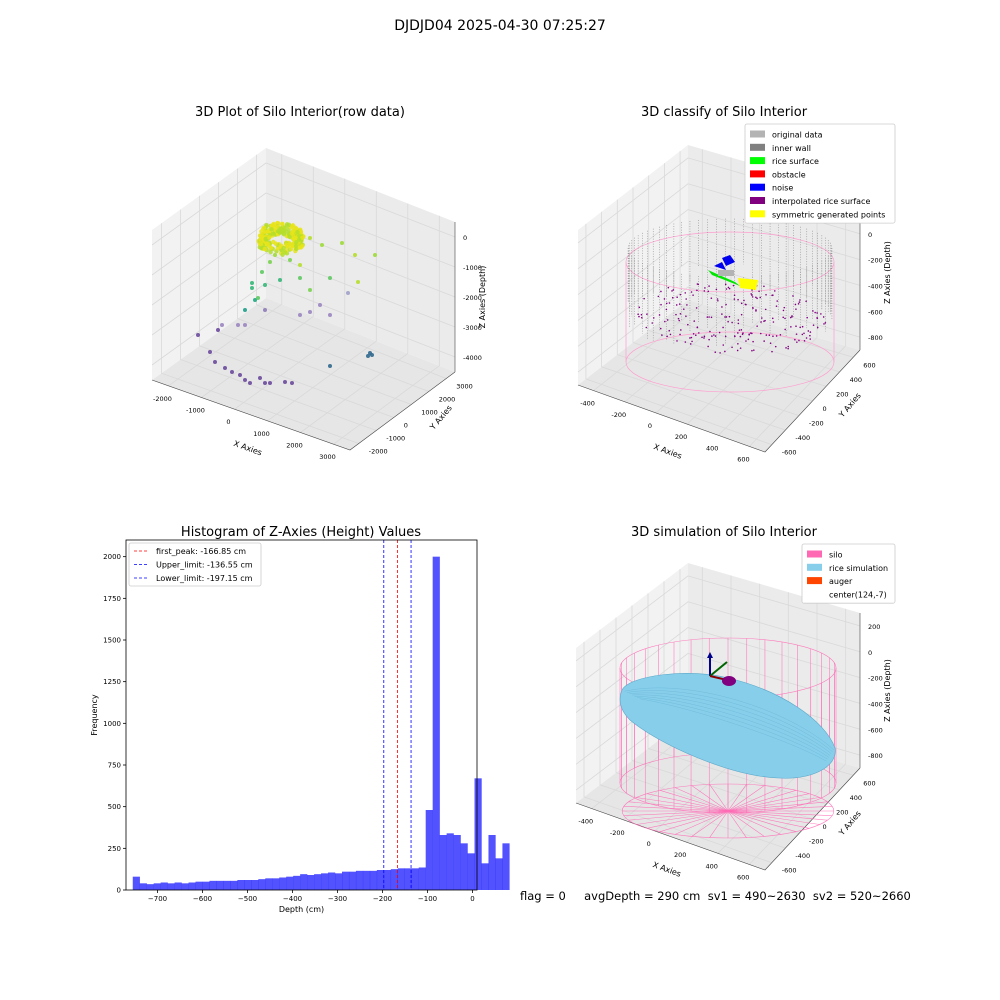  What do you see at coordinates (157, 899) in the screenshot?
I see `x-tick-label: −700` at bounding box center [157, 899].